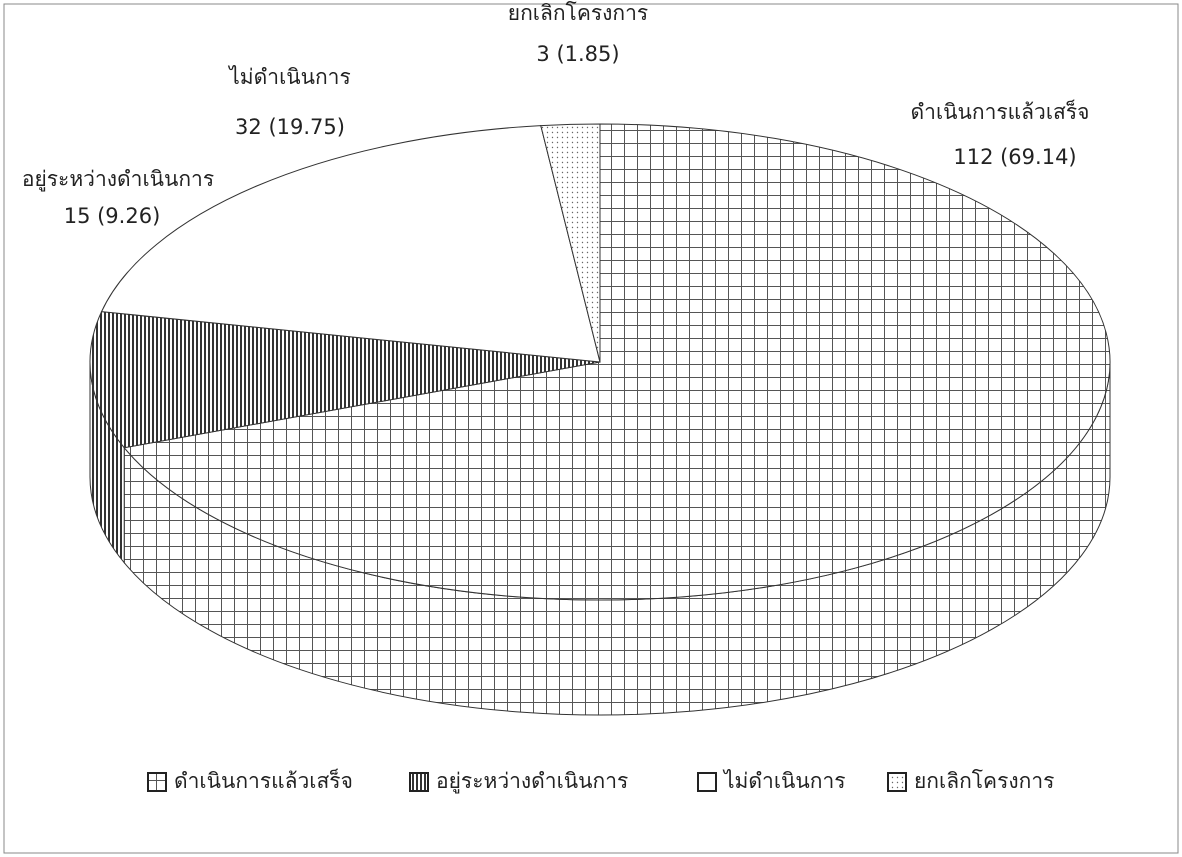 The height and width of the screenshot is (857, 1182). I want to click on legend-label: ไม่ดำเนินการ, so click(784, 781).